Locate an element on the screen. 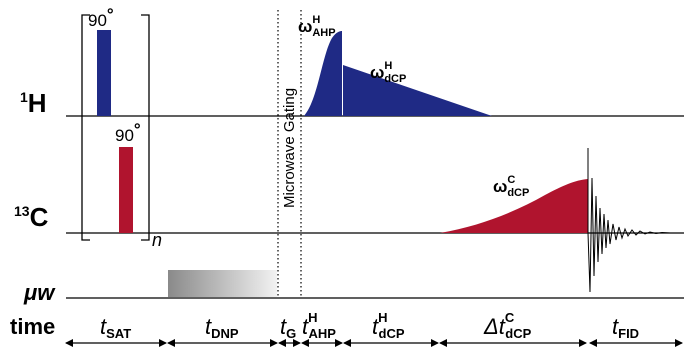 This screenshot has height=350, width=684. repeat-bracket-left is located at coordinates (85, 127).